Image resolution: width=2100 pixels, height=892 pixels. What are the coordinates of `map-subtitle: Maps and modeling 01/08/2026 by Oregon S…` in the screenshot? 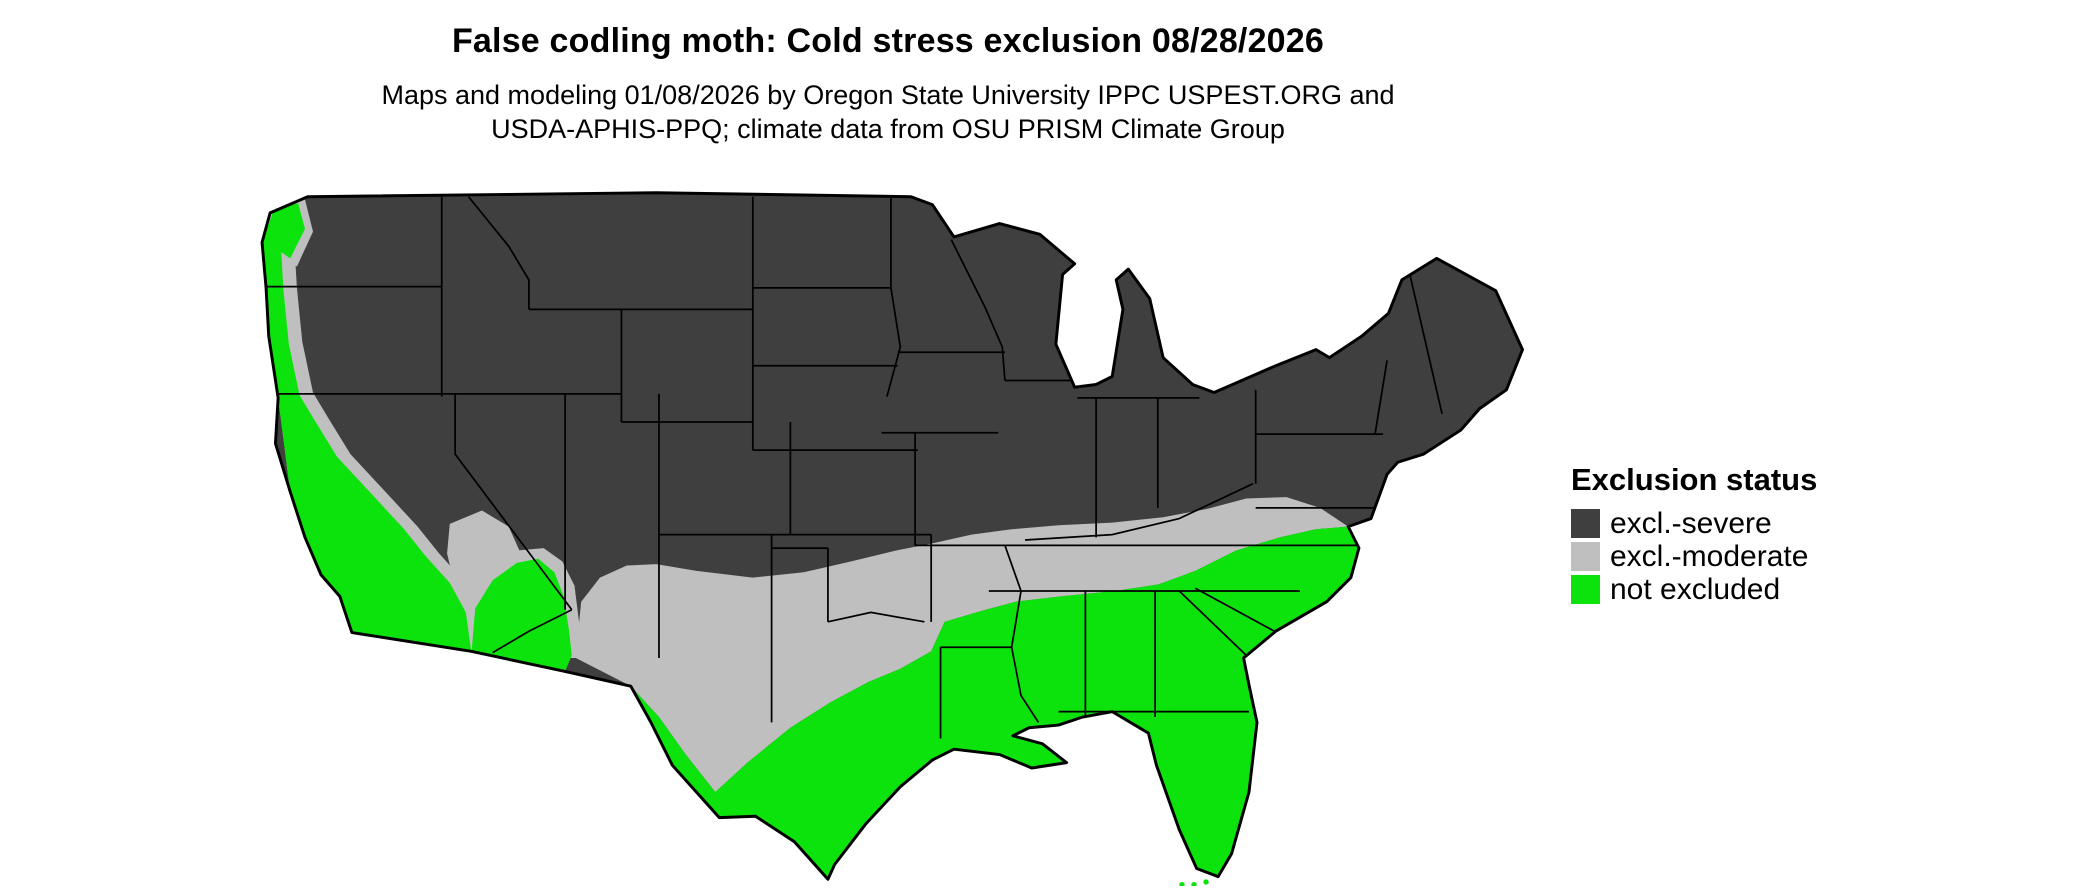 It's located at (888, 113).